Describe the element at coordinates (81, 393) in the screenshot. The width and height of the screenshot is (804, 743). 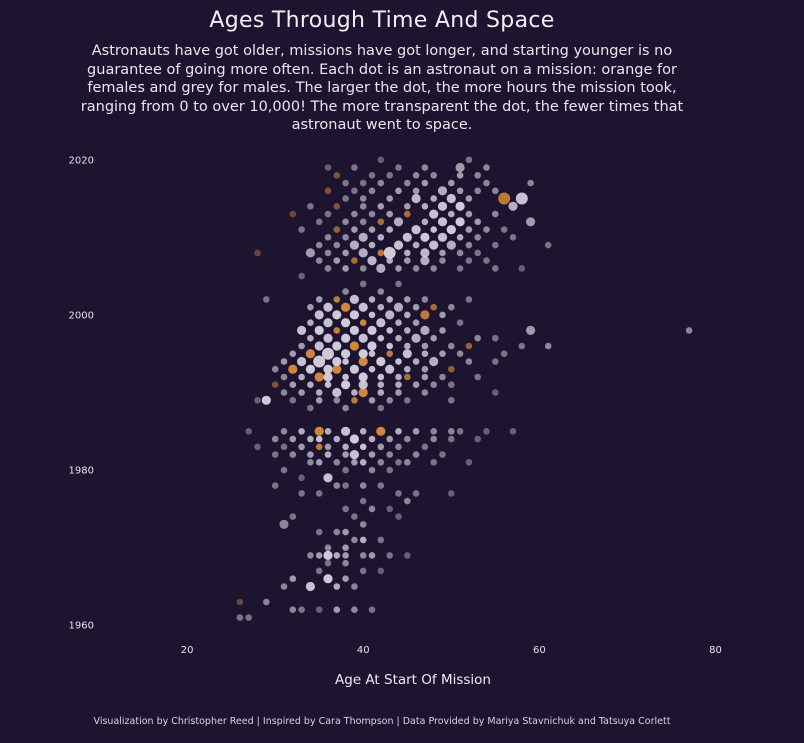
I see `y-axis-ticks: 1960 1980 2000 2020` at that location.